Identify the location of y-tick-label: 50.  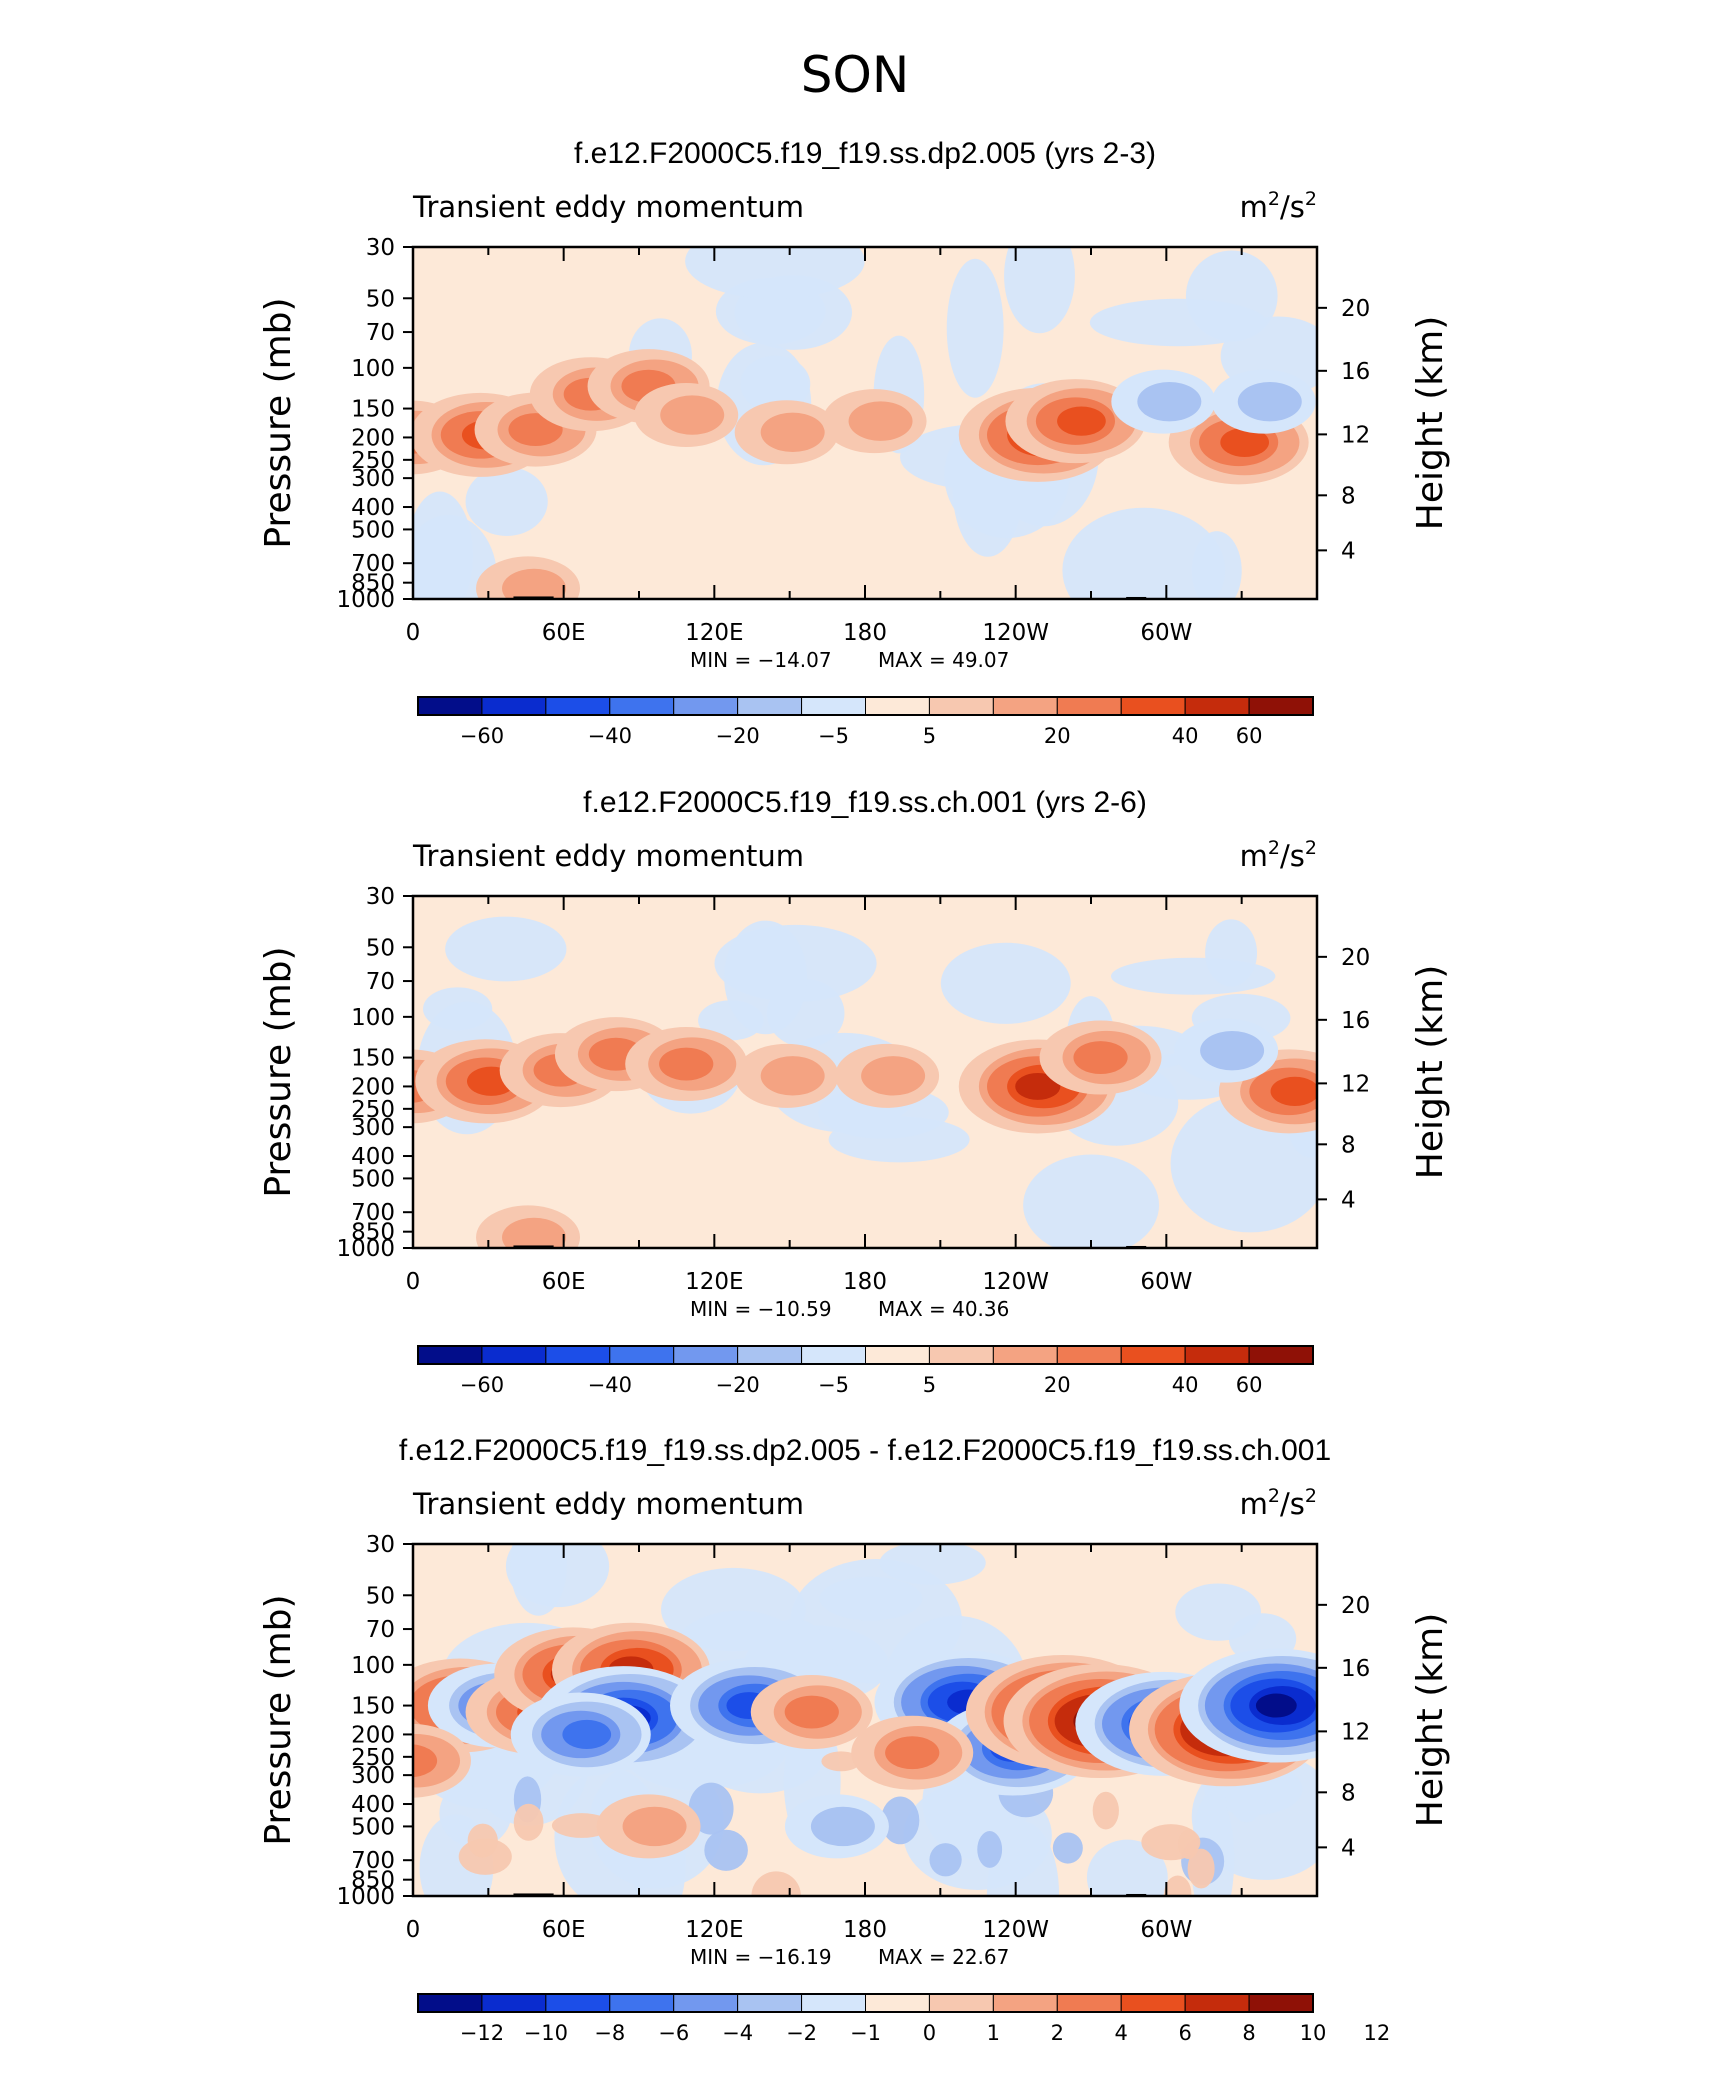
(380, 299).